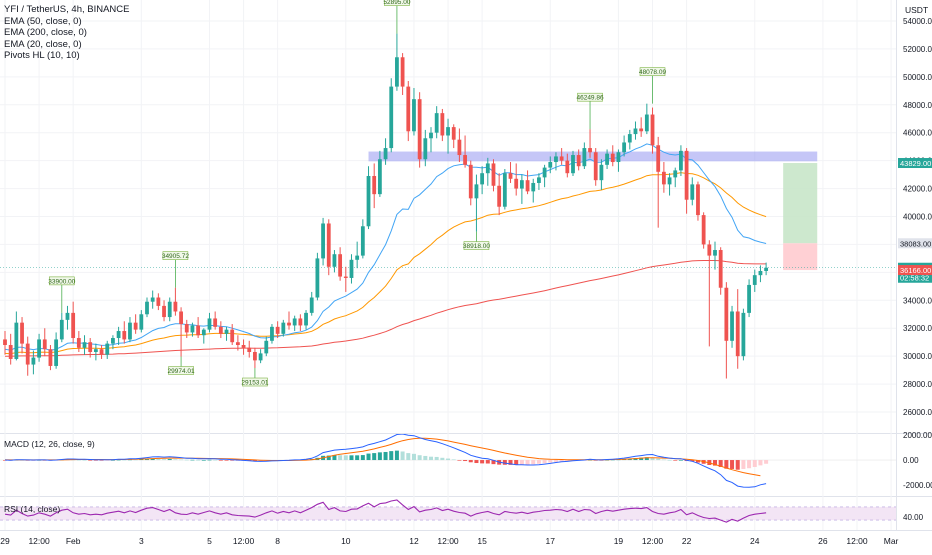 Image resolution: width=932 pixels, height=555 pixels. I want to click on indicator-ema20: EMA (20, close, 0), so click(43, 44).